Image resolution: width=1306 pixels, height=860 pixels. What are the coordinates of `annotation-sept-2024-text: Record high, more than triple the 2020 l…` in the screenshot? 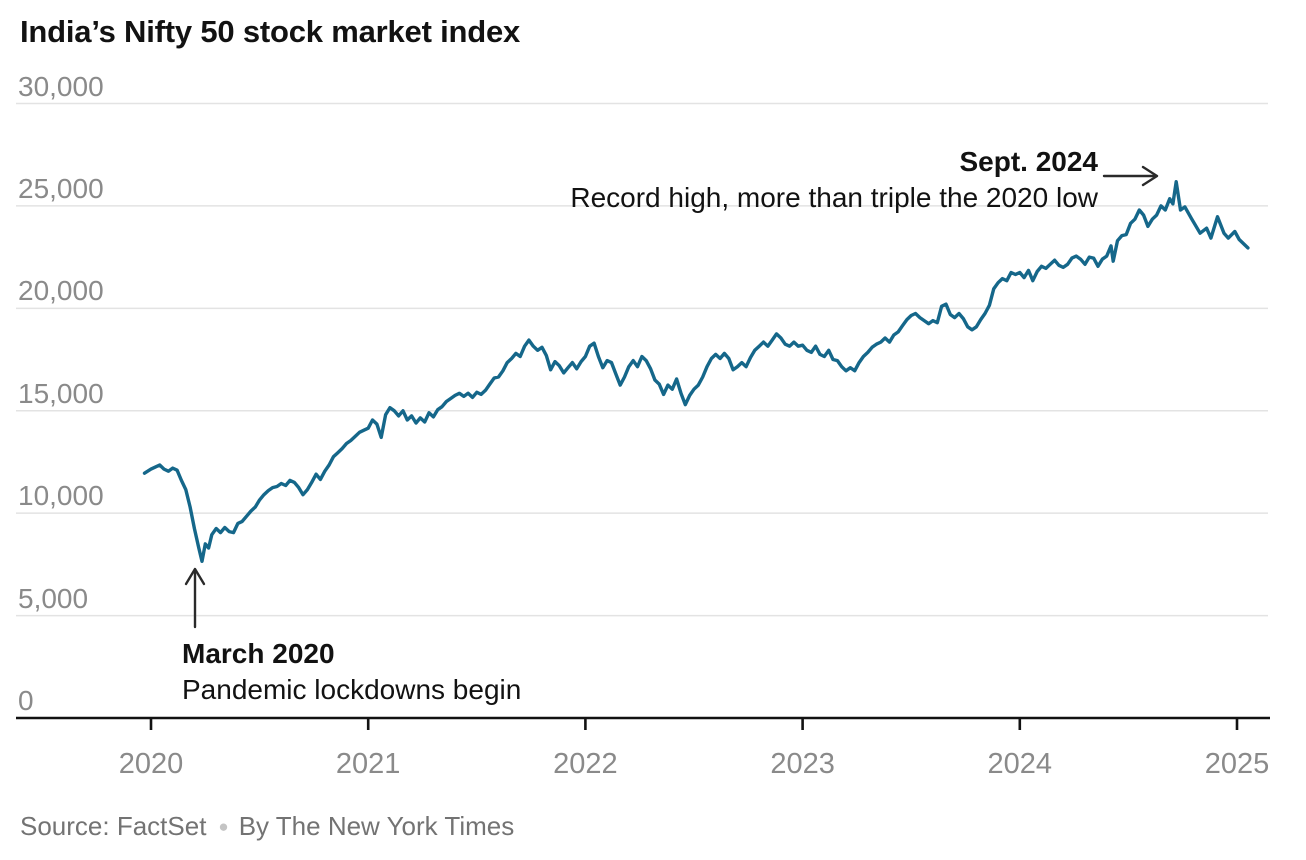 It's located at (834, 197).